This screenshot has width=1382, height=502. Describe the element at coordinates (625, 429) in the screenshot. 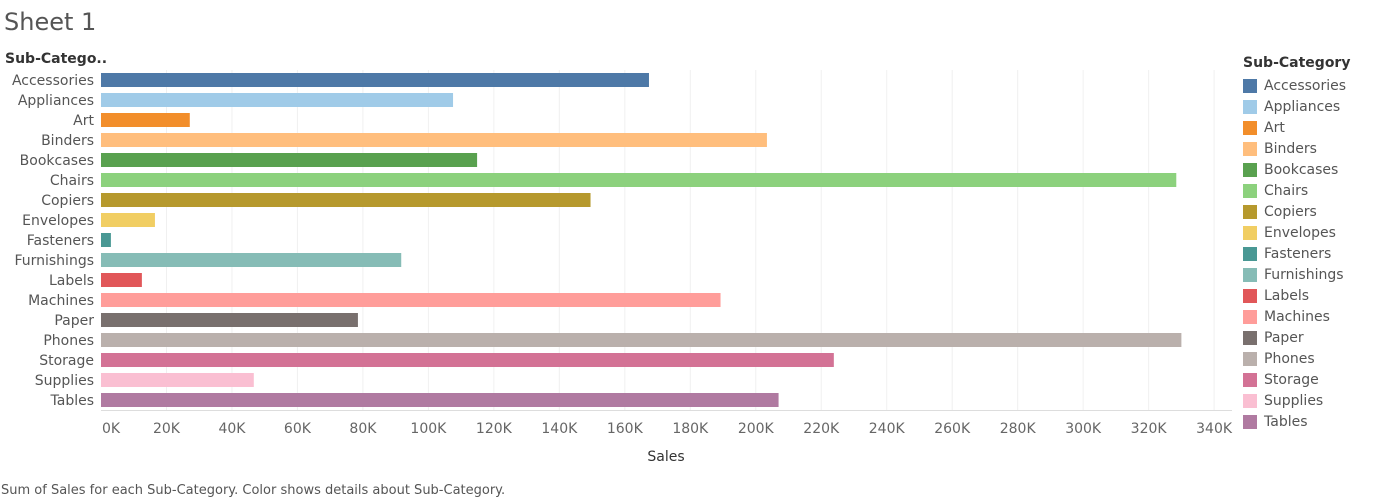

I see `x-tick-label: 160K` at that location.